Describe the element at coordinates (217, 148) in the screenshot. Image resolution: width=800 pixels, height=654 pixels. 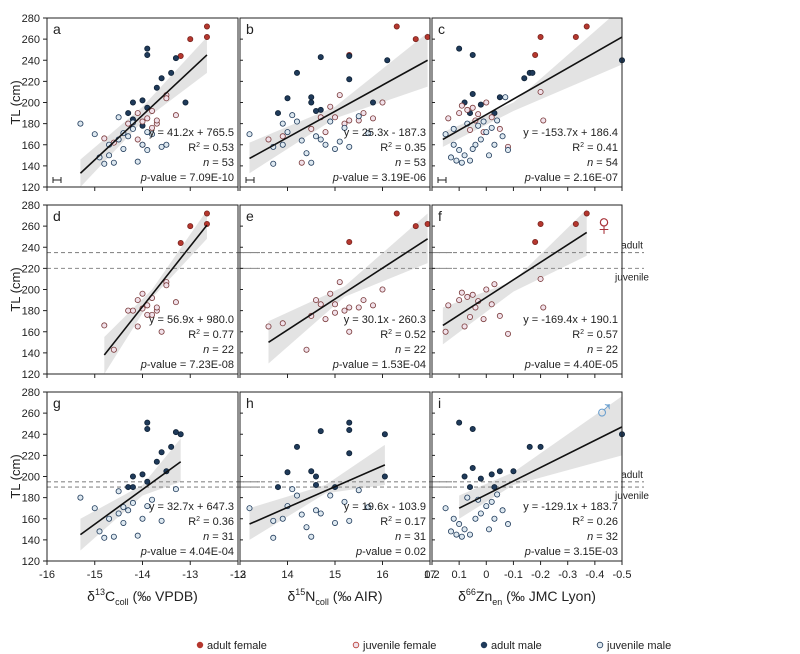
I see `r-squared-value: = 0.53` at that location.